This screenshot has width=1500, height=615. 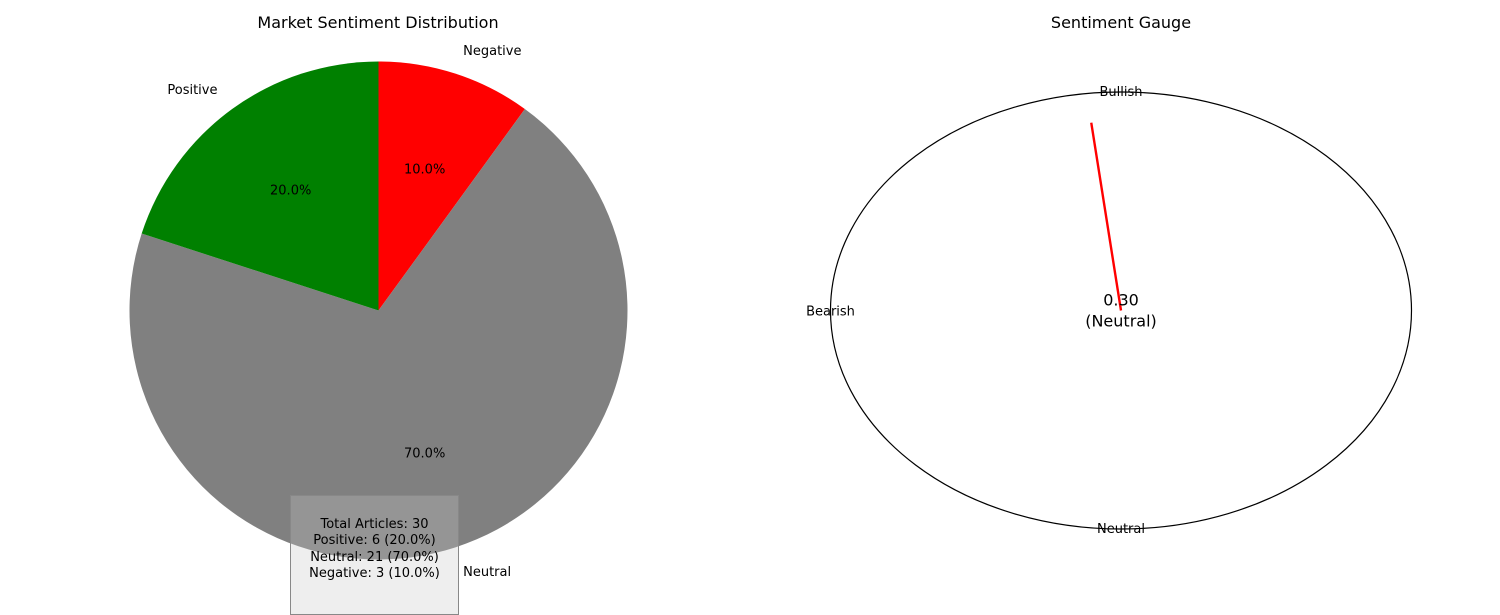 What do you see at coordinates (260, 186) in the screenshot?
I see `pie-slice-positive` at bounding box center [260, 186].